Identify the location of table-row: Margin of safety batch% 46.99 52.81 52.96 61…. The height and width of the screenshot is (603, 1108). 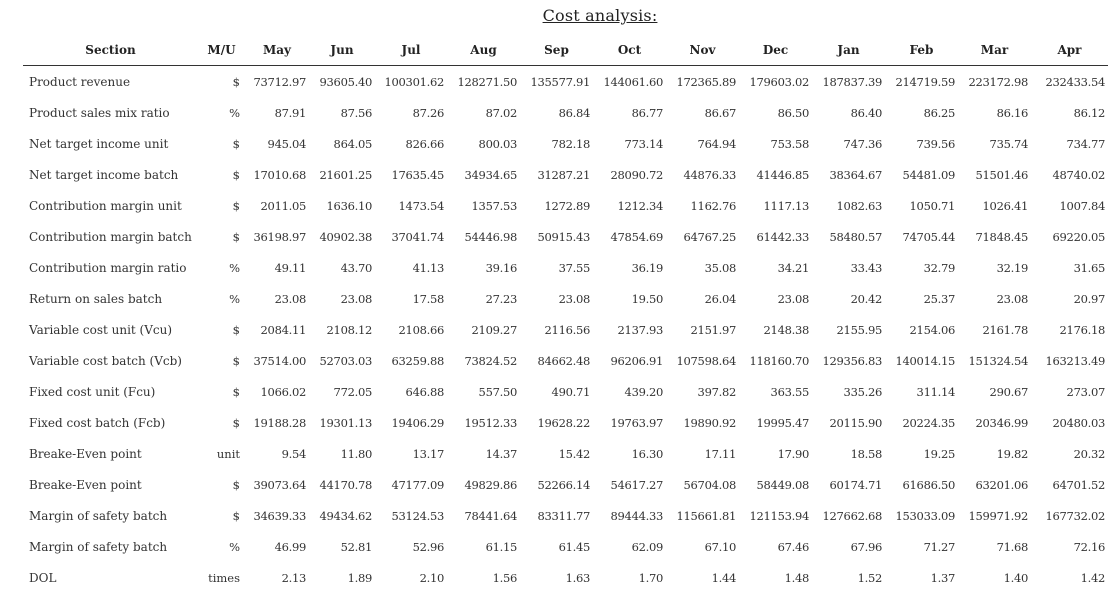
(565, 546).